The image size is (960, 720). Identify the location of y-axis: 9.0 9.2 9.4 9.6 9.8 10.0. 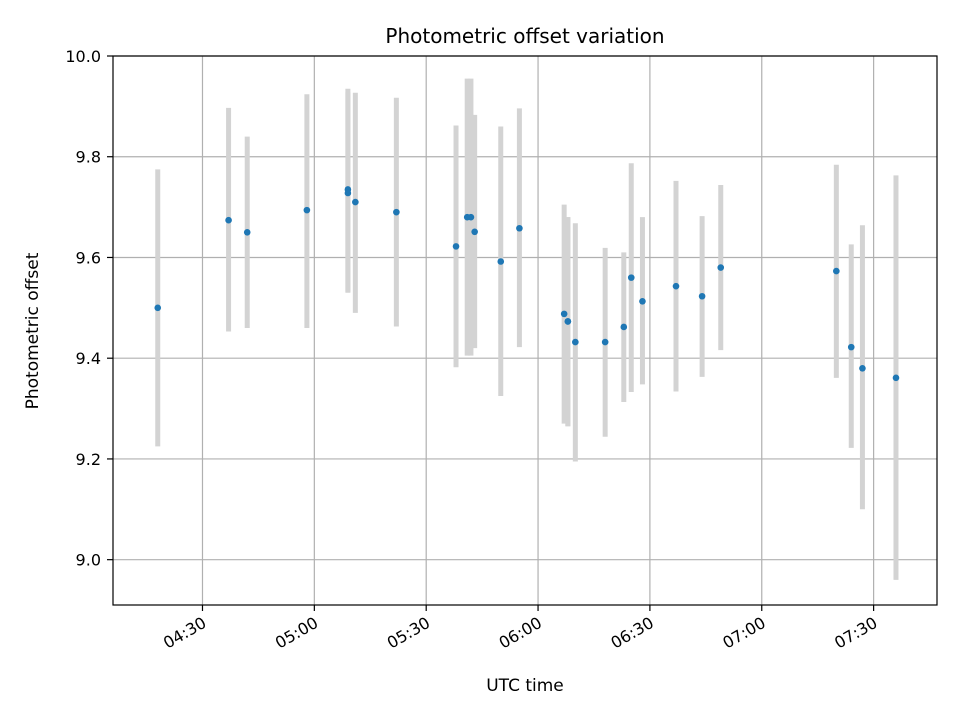
(89, 308).